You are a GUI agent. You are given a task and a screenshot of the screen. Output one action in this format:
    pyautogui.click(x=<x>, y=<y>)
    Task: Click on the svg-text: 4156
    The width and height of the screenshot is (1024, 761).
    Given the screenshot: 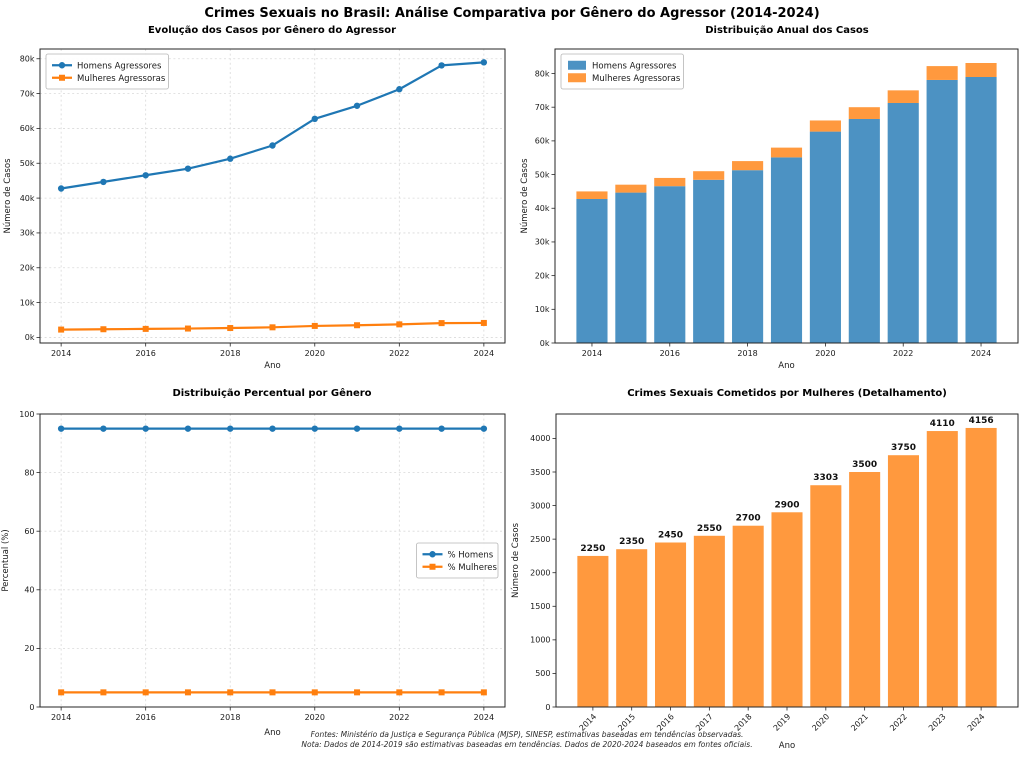 What is the action you would take?
    pyautogui.click(x=981, y=421)
    